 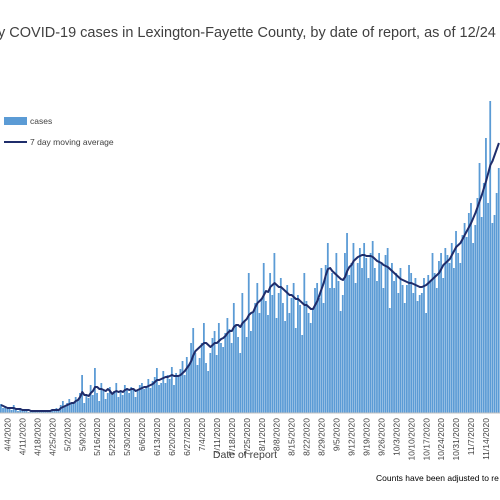 I want to click on legend-cases-swatch, so click(x=15, y=121).